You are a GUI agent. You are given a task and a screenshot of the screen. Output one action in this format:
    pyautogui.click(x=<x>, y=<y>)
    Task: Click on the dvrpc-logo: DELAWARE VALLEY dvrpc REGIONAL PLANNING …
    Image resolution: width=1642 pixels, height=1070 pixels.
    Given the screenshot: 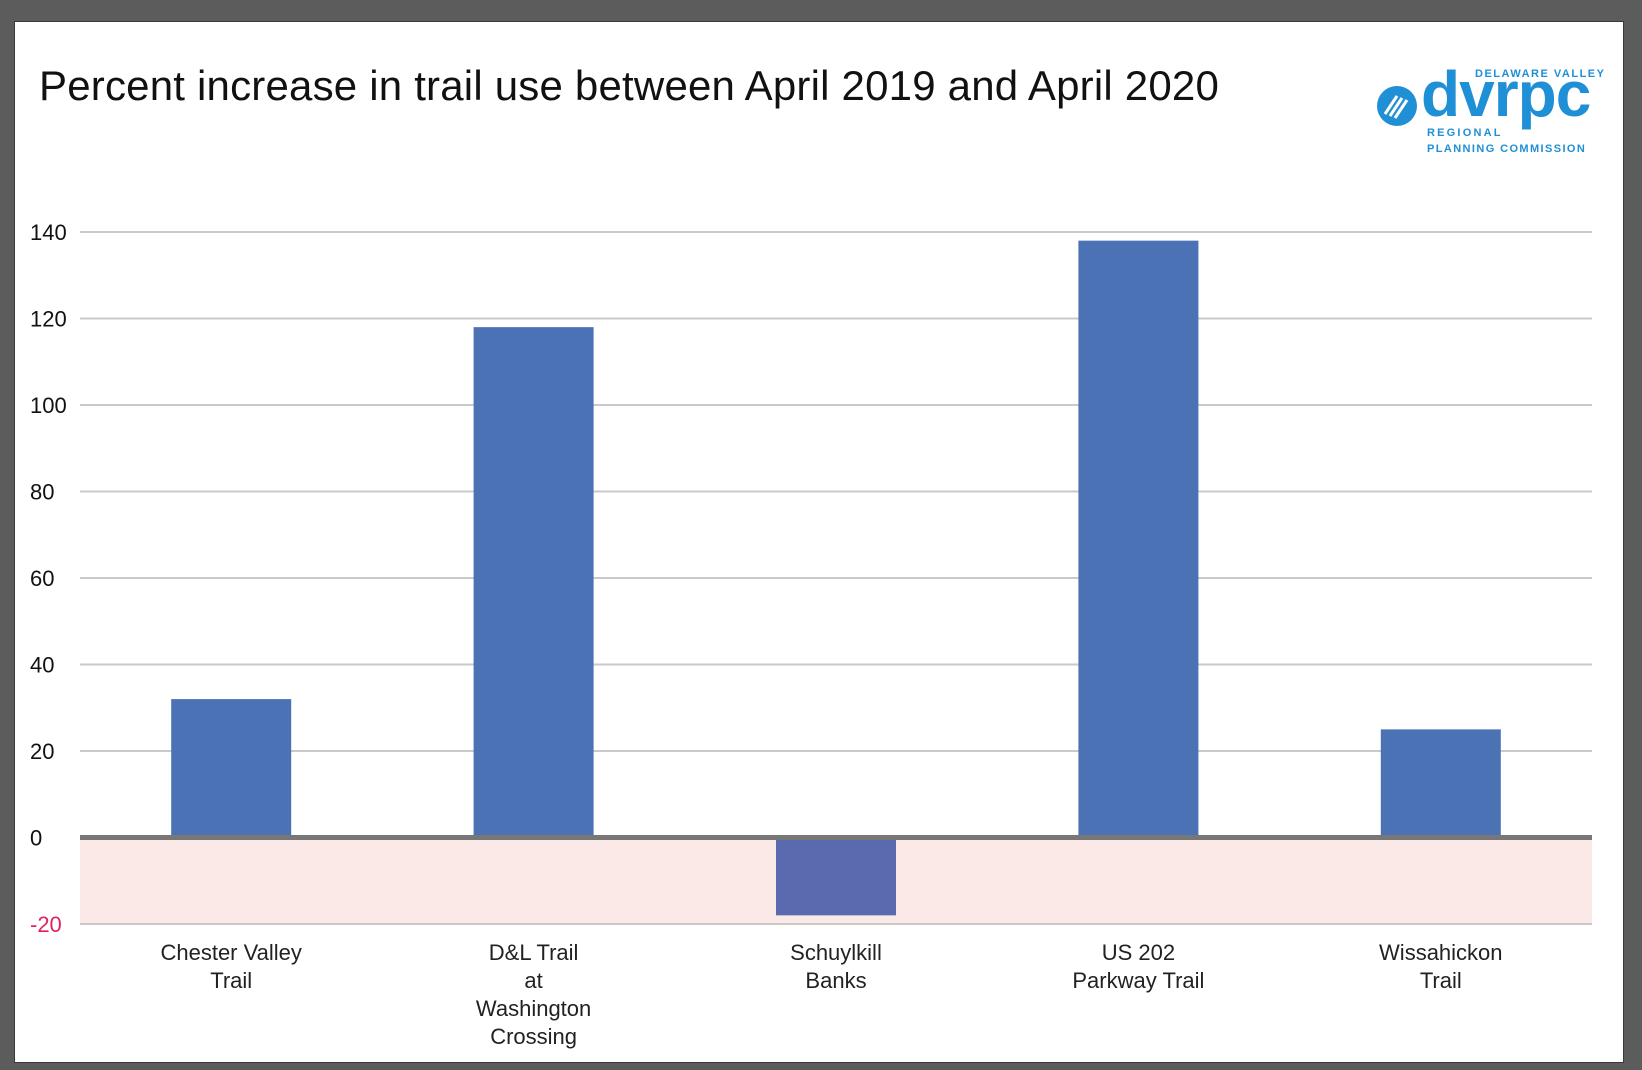 What is the action you would take?
    pyautogui.click(x=1495, y=99)
    